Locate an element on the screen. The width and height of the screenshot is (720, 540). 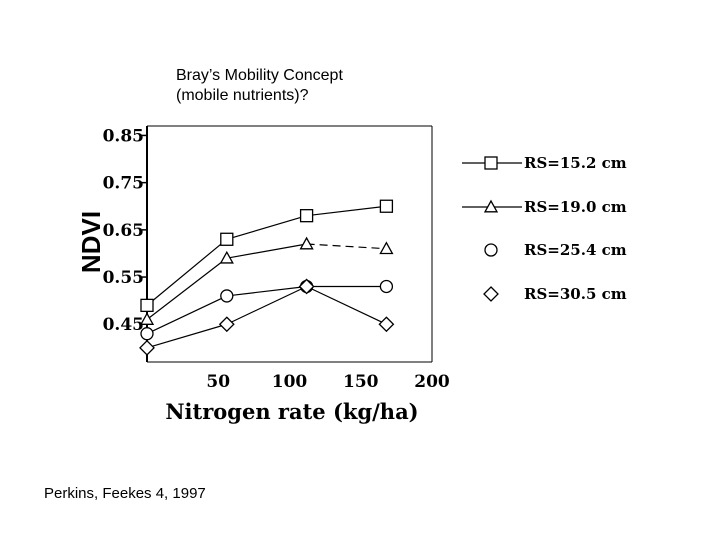
y-tick-label: 0.65 is located at coordinates (123, 231).